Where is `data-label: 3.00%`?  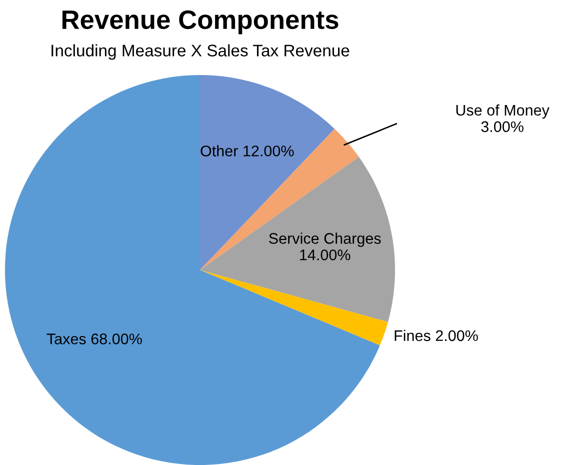
data-label: 3.00% is located at coordinates (502, 126).